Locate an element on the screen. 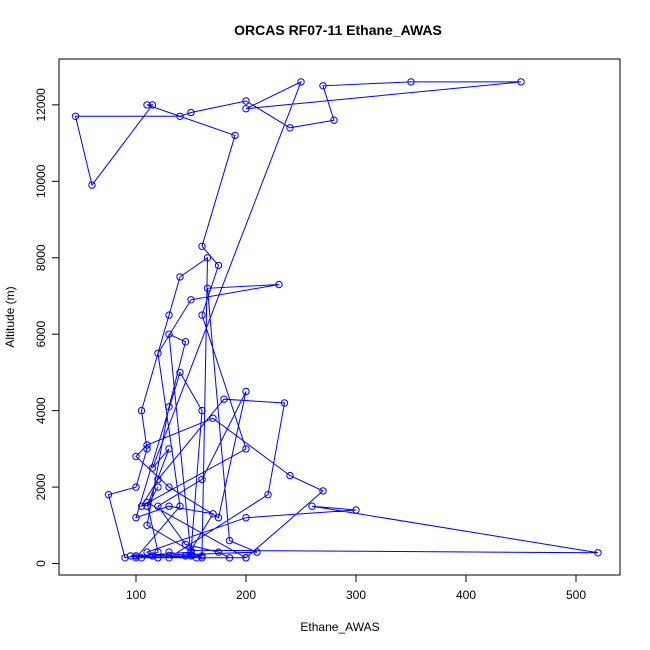 The image size is (650, 650). y-axis-label: Altitude (m) is located at coordinates (10, 316).